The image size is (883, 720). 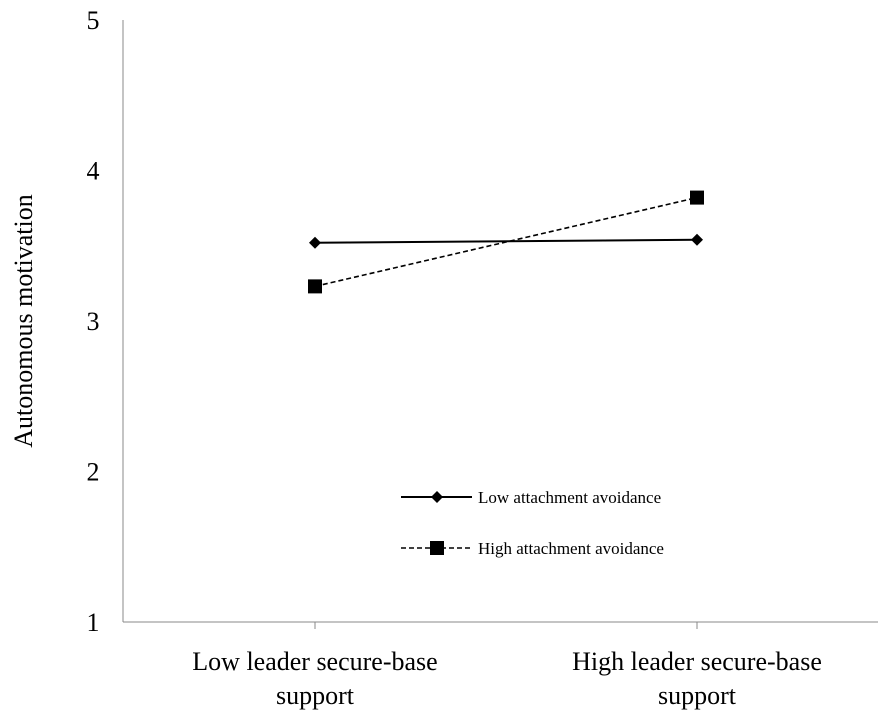 I want to click on x-category-label: High leader secure-base, so click(x=697, y=661).